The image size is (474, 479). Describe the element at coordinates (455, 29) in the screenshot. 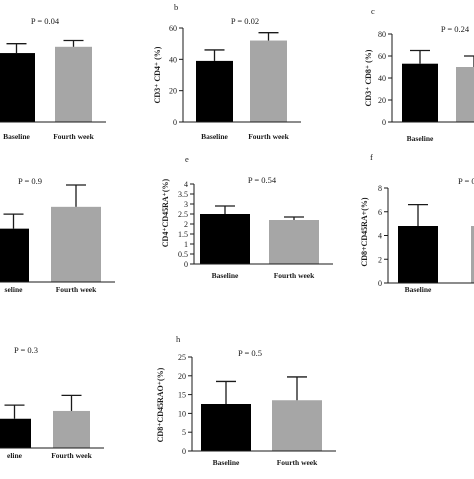

I see `p-value-label: P = 0.24` at that location.